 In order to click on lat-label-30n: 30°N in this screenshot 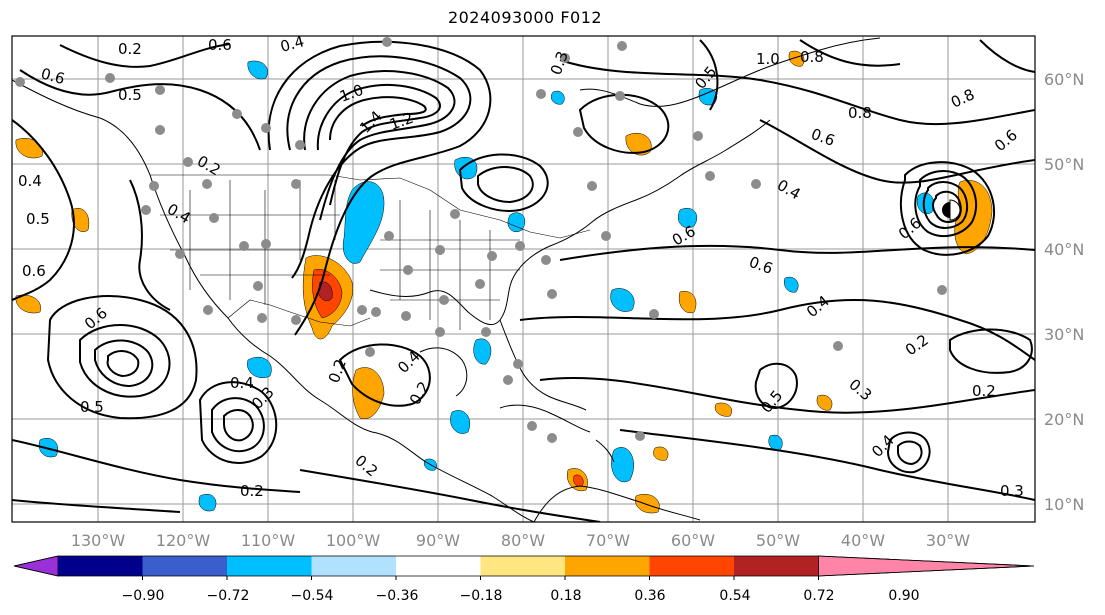, I will do `click(1064, 334)`.